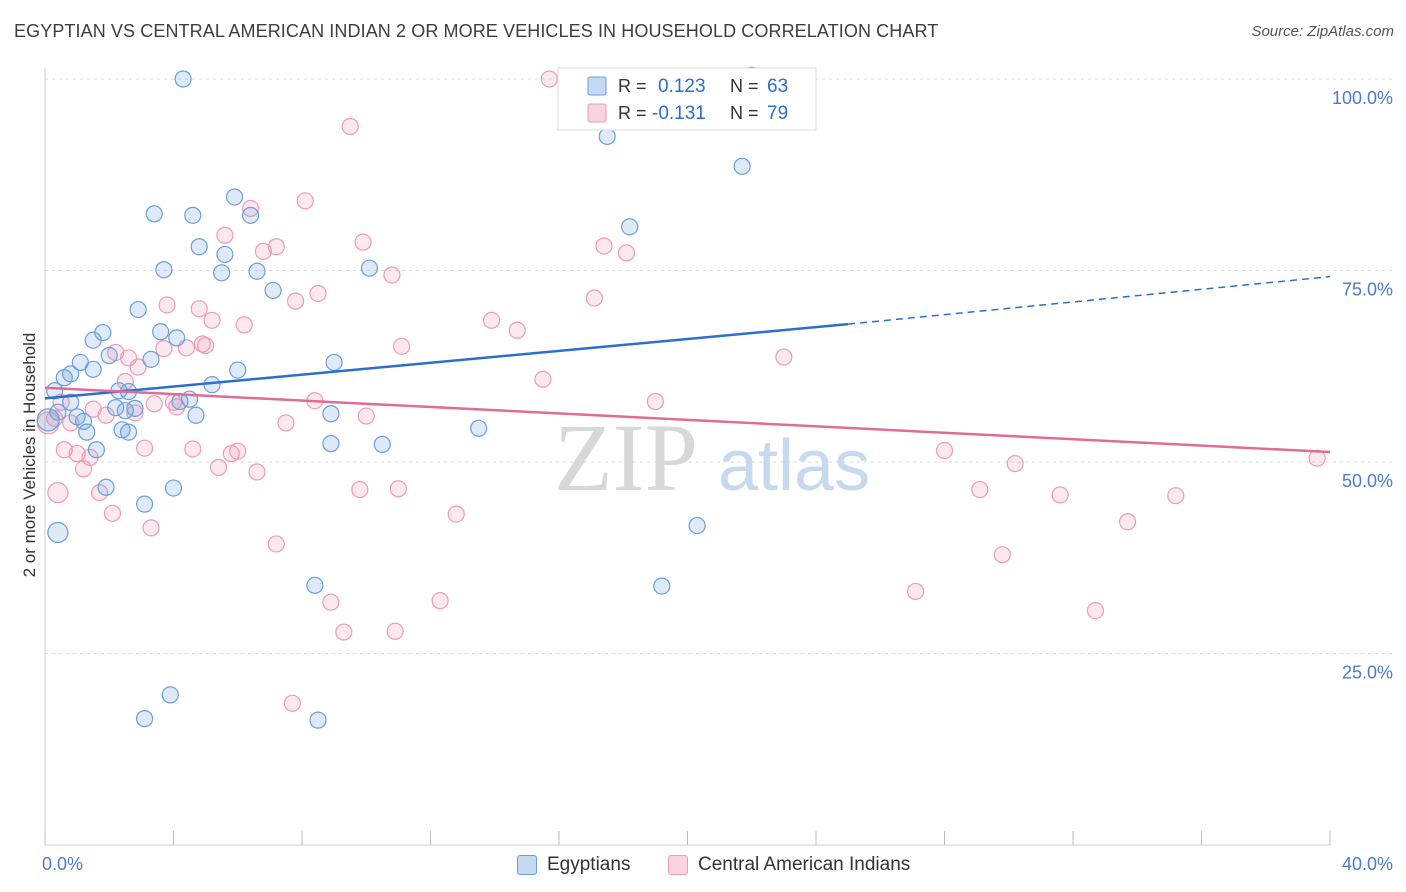 This screenshot has width=1406, height=892. Describe the element at coordinates (1367, 864) in the screenshot. I see `x-tick-label-max: 40.0%` at that location.